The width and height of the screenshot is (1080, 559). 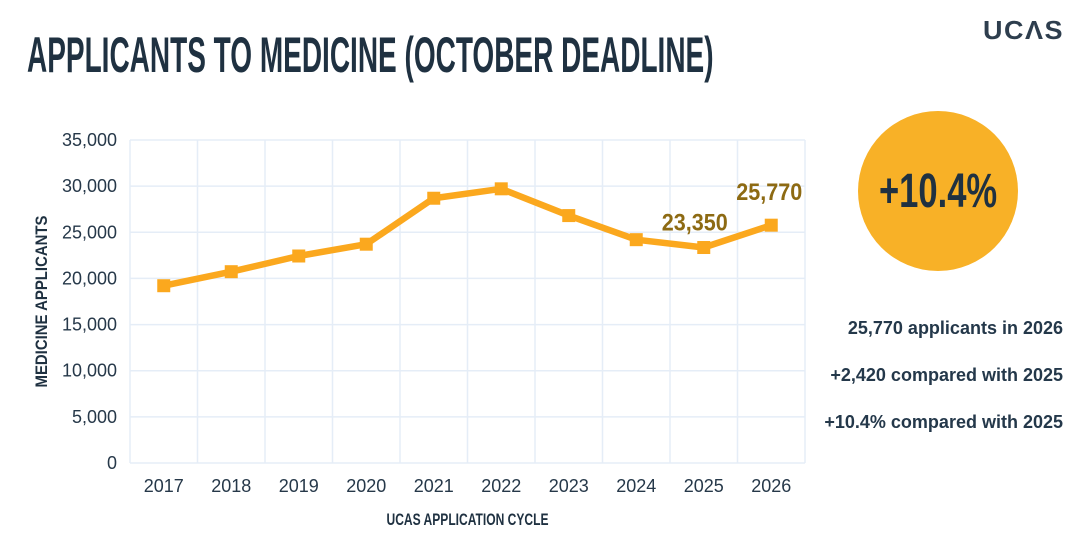 What do you see at coordinates (89, 371) in the screenshot?
I see `y-axis-tick-label: 10,000` at bounding box center [89, 371].